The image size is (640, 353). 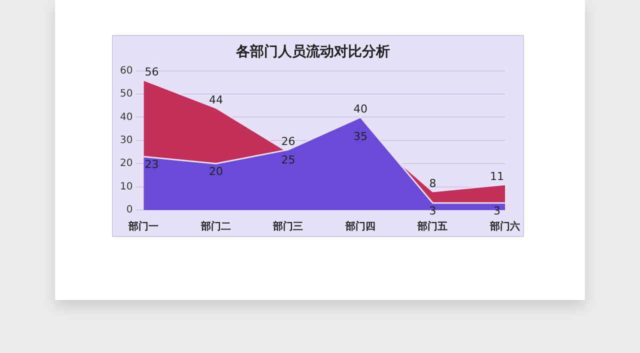 I want to click on x-tick-label: 部门六, so click(x=504, y=226).